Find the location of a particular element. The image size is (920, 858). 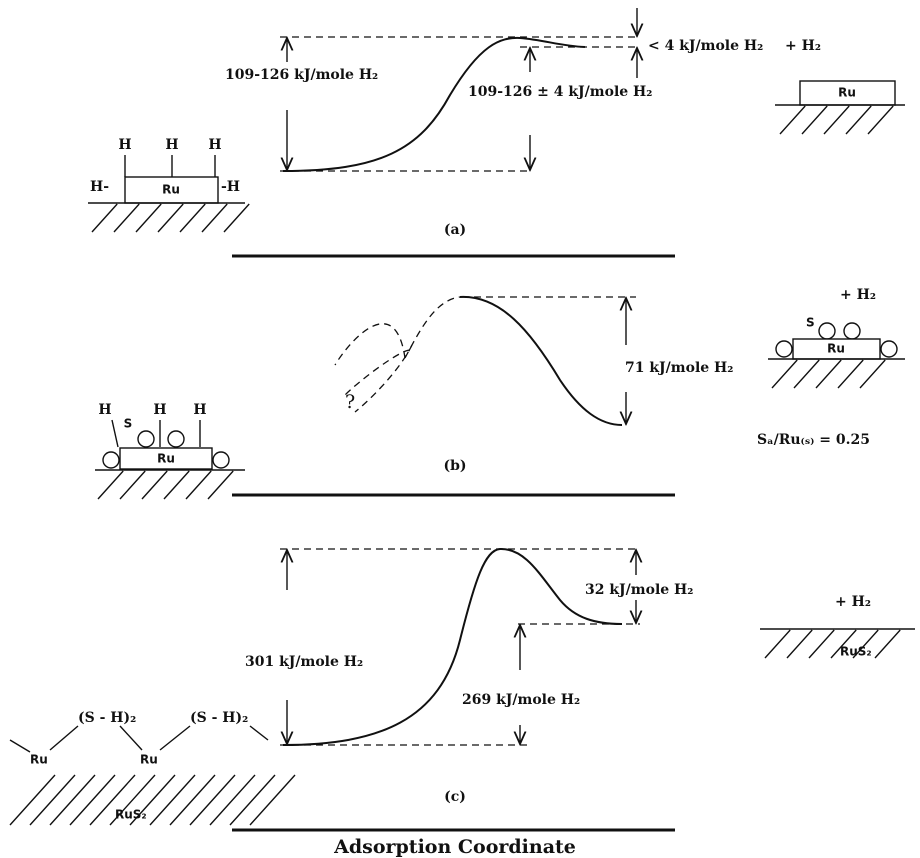

barrier-label: 32 kJ/mole H₂ is located at coordinates (639, 590).